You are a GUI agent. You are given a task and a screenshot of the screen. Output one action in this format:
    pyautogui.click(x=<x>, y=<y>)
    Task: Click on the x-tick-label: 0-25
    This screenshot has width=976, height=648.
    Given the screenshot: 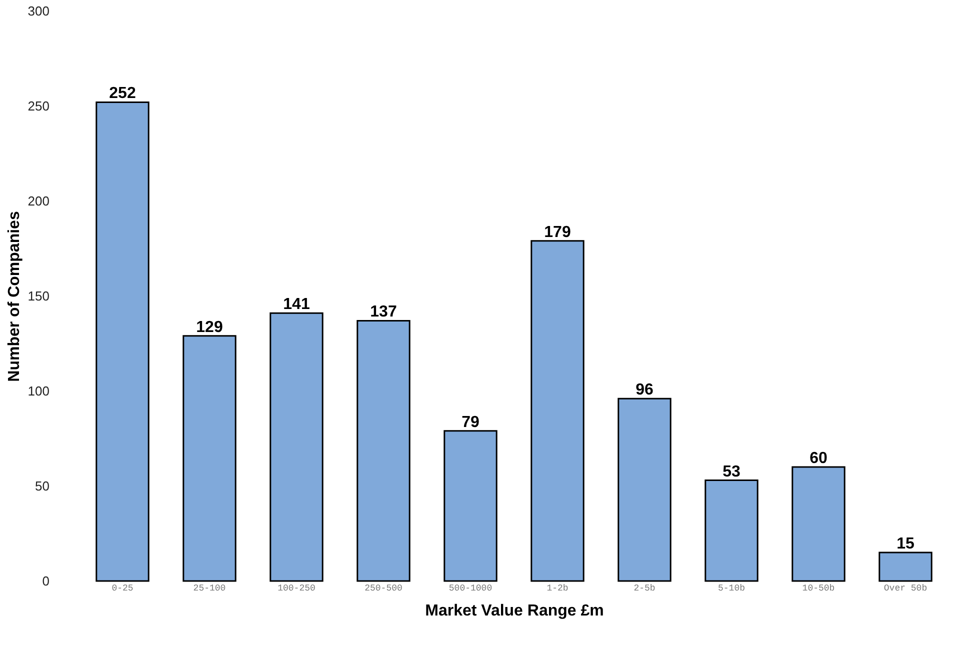 What is the action you would take?
    pyautogui.click(x=123, y=589)
    